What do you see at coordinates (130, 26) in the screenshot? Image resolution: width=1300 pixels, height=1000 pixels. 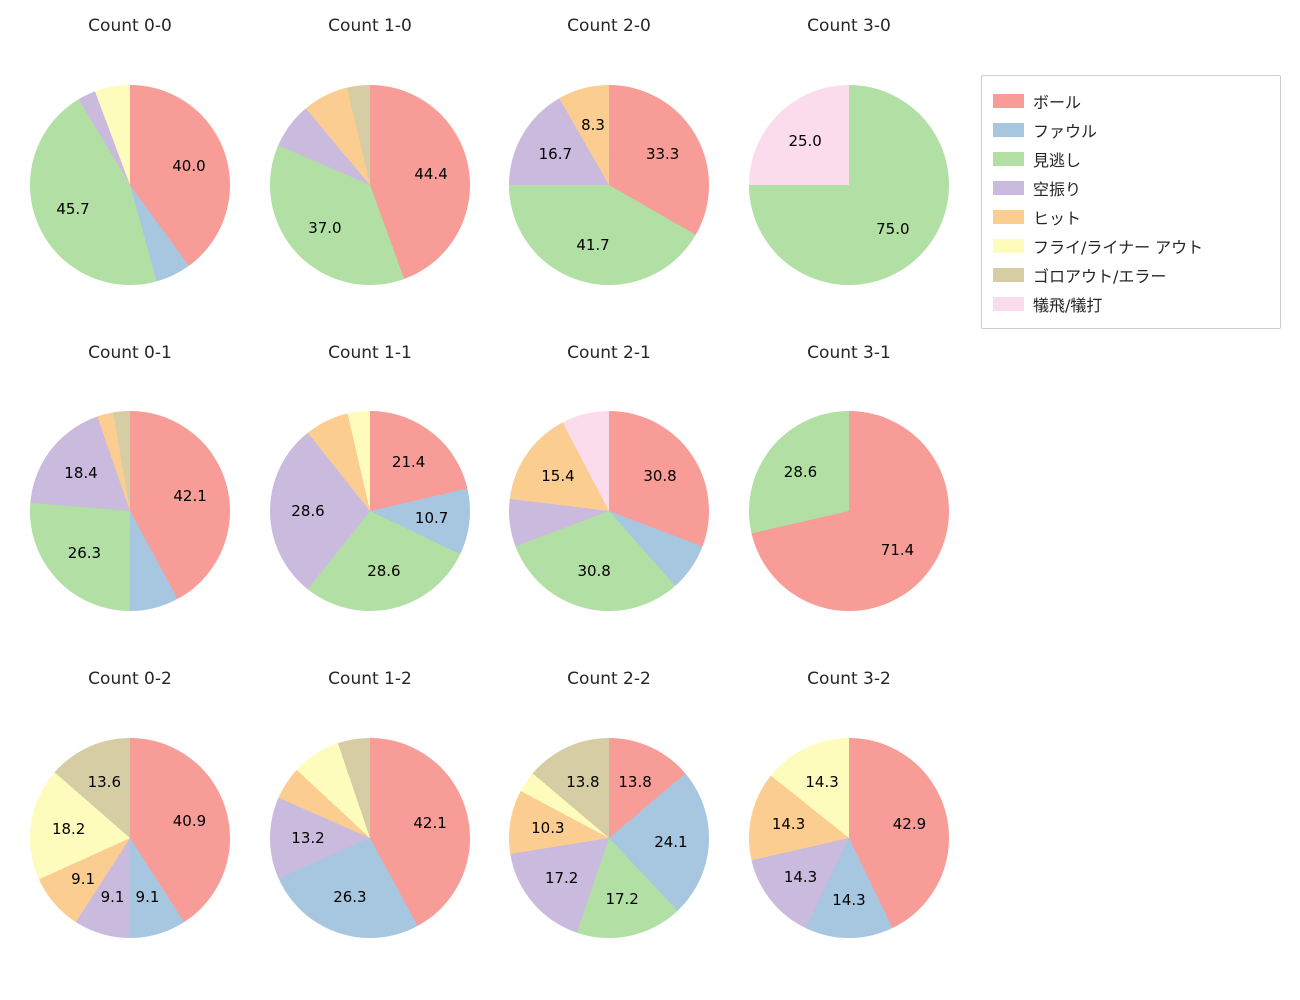 I see `pie-title-count-0-0: Count 0-0` at bounding box center [130, 26].